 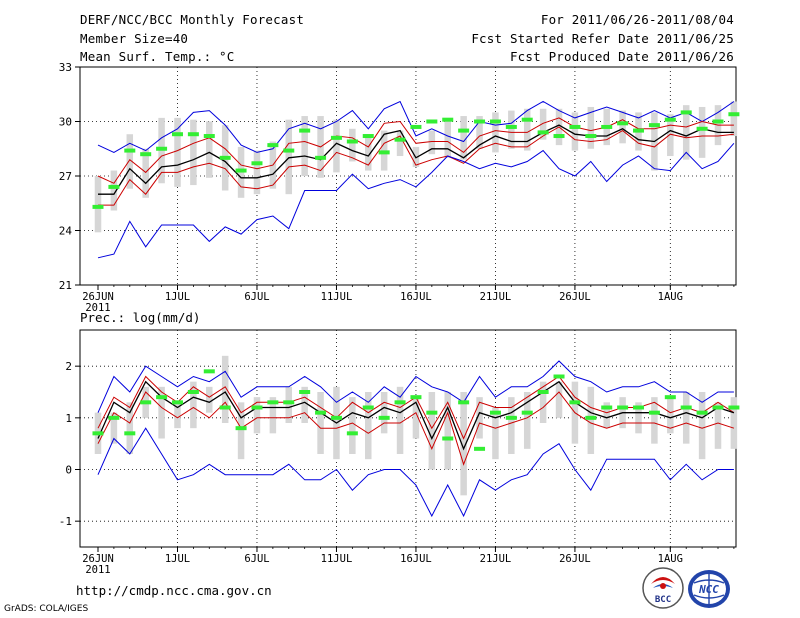 I want to click on panel1-x-tick-label: 1AUG, so click(x=670, y=297).